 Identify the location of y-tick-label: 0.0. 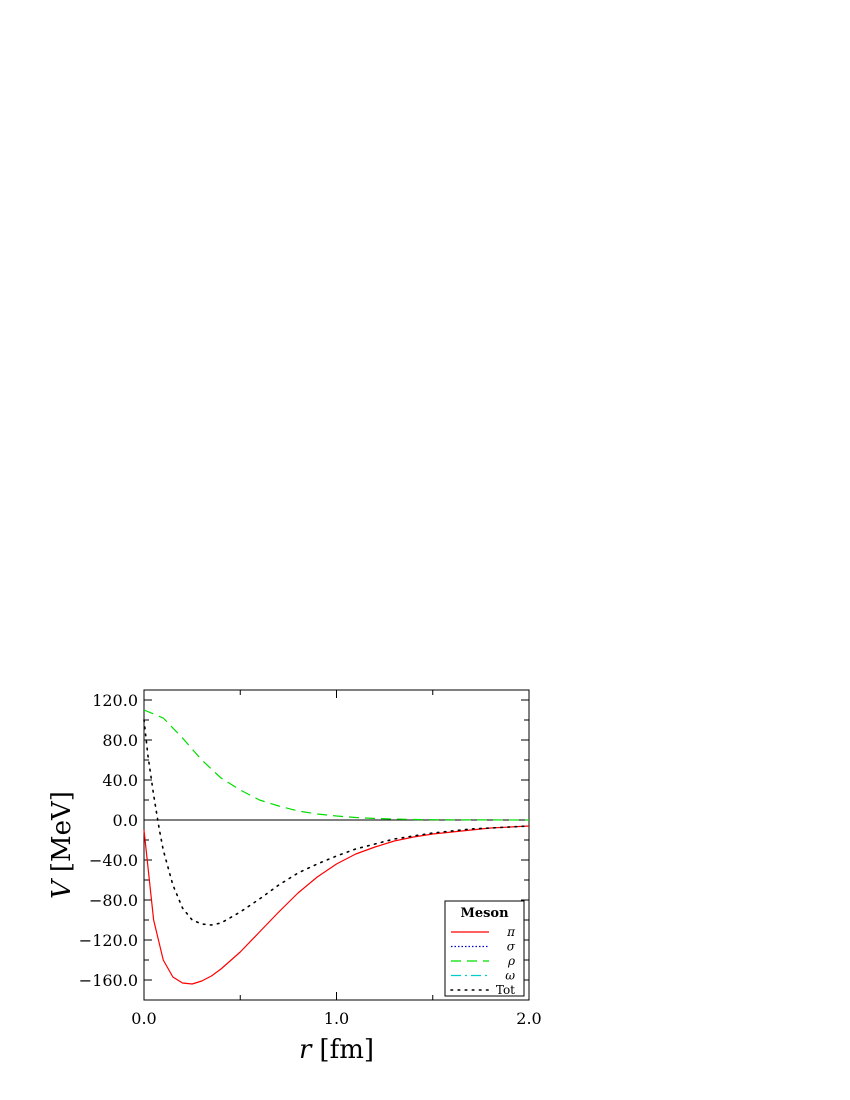
(125, 820).